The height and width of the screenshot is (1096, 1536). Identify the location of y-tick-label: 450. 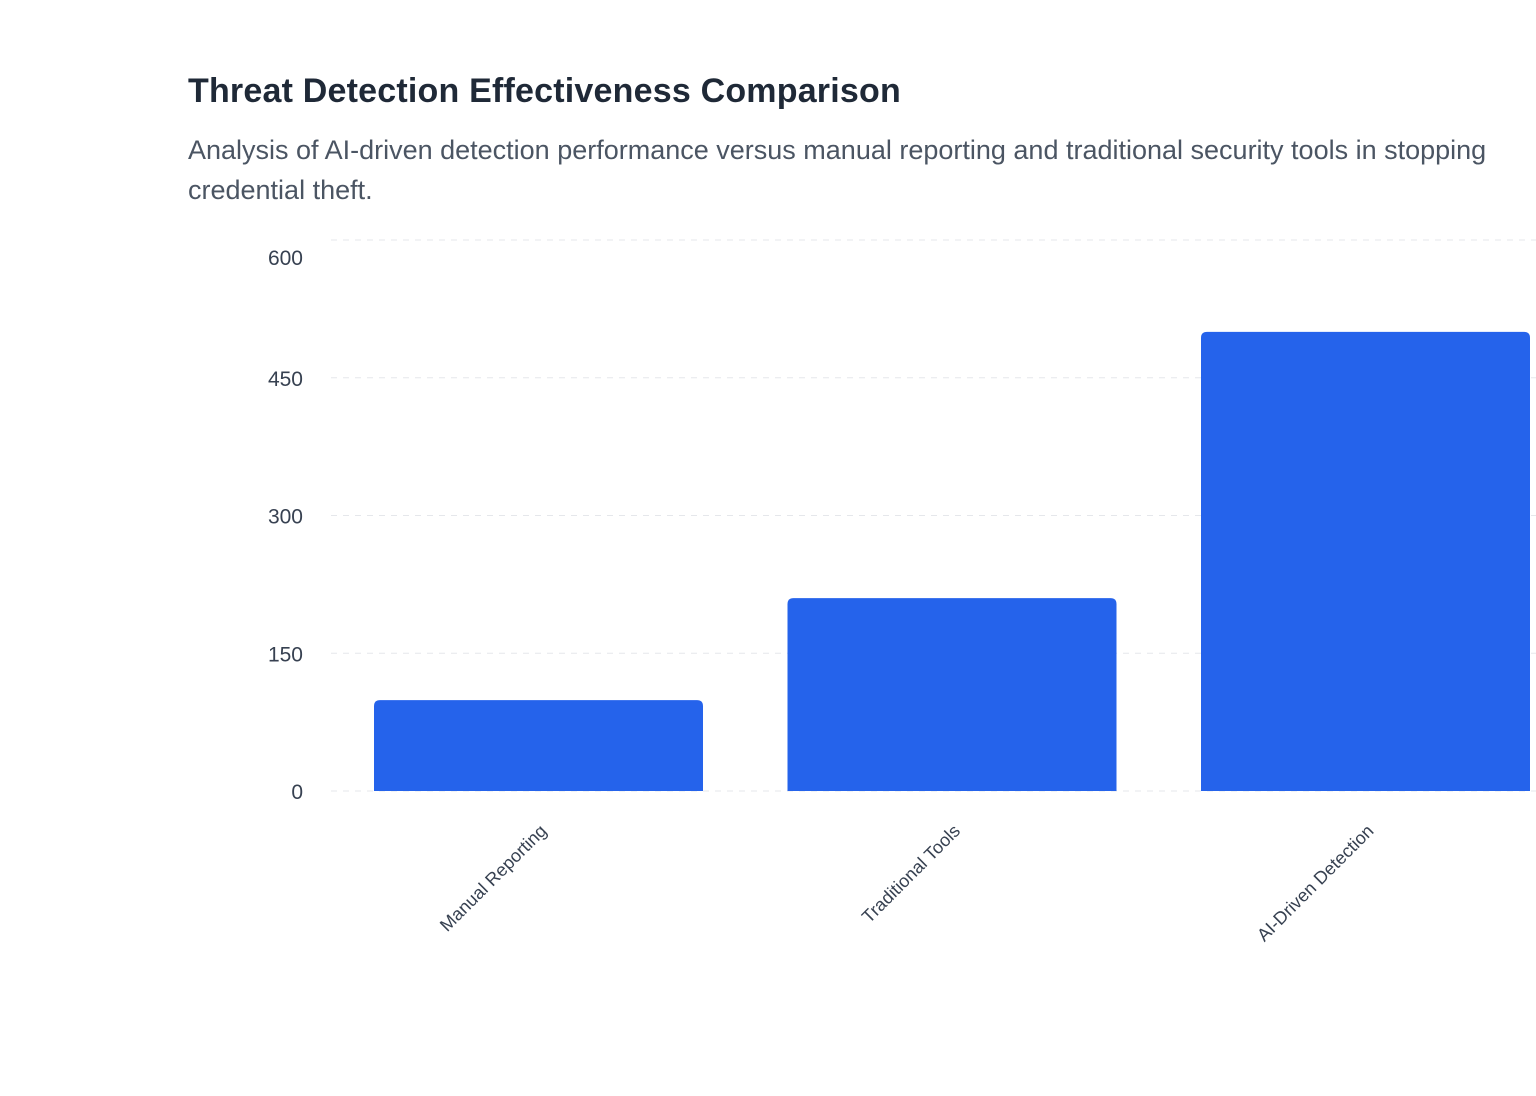
(285, 379).